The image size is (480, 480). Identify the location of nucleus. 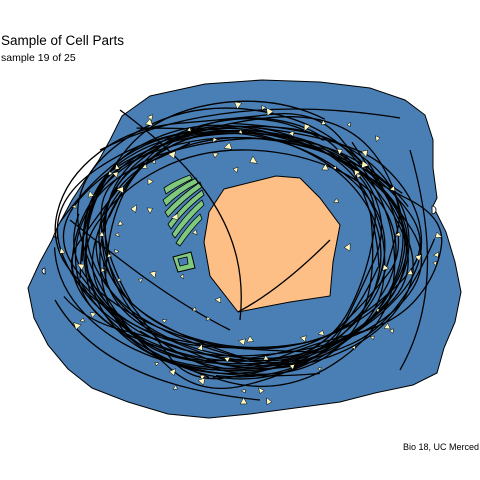
(272, 244).